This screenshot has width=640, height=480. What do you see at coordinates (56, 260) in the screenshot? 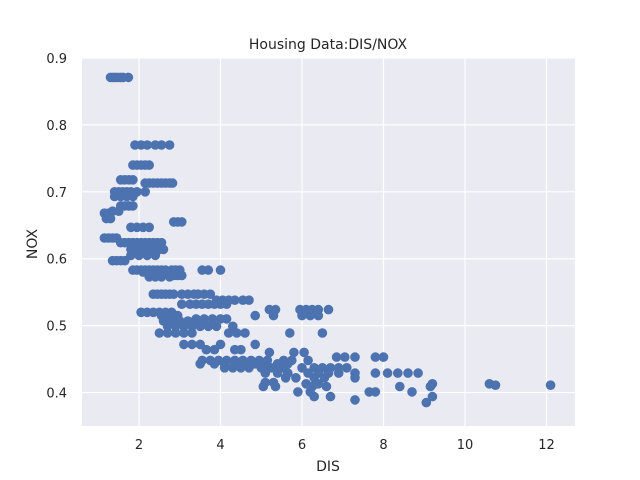
I see `y-tick-label: 0.6` at bounding box center [56, 260].